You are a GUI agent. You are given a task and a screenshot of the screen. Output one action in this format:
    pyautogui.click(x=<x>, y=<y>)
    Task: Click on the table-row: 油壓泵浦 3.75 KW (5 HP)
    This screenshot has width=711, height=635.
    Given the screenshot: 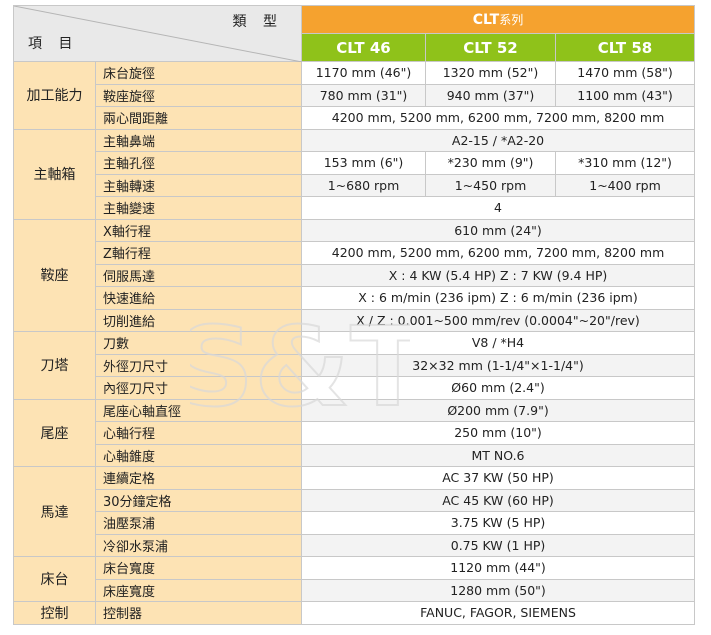 What is the action you would take?
    pyautogui.click(x=355, y=523)
    